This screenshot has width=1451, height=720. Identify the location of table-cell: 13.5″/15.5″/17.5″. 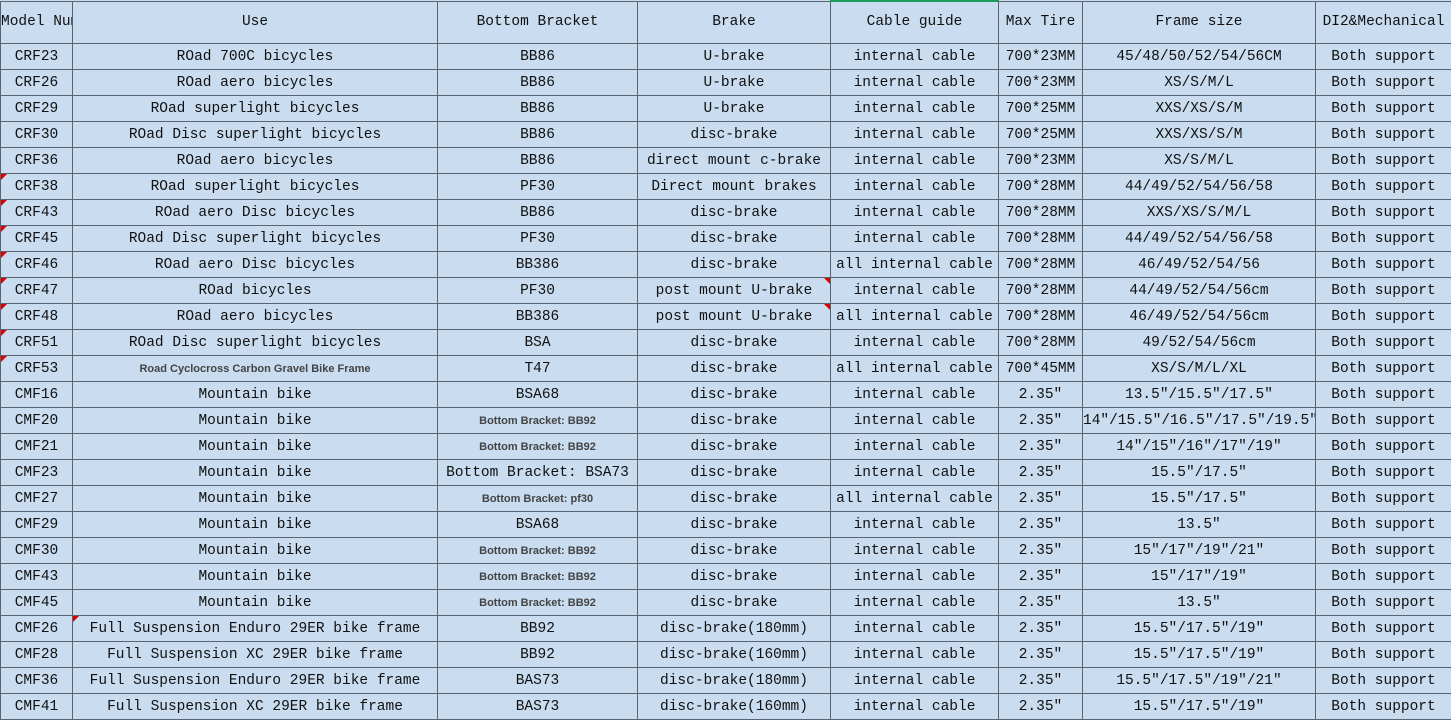
(1199, 394).